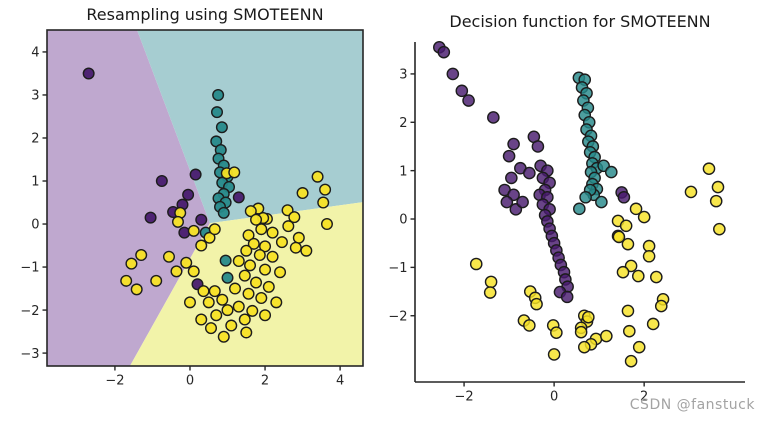 The image size is (760, 425). What do you see at coordinates (29, 268) in the screenshot?
I see `y-tick-label: −1` at bounding box center [29, 268].